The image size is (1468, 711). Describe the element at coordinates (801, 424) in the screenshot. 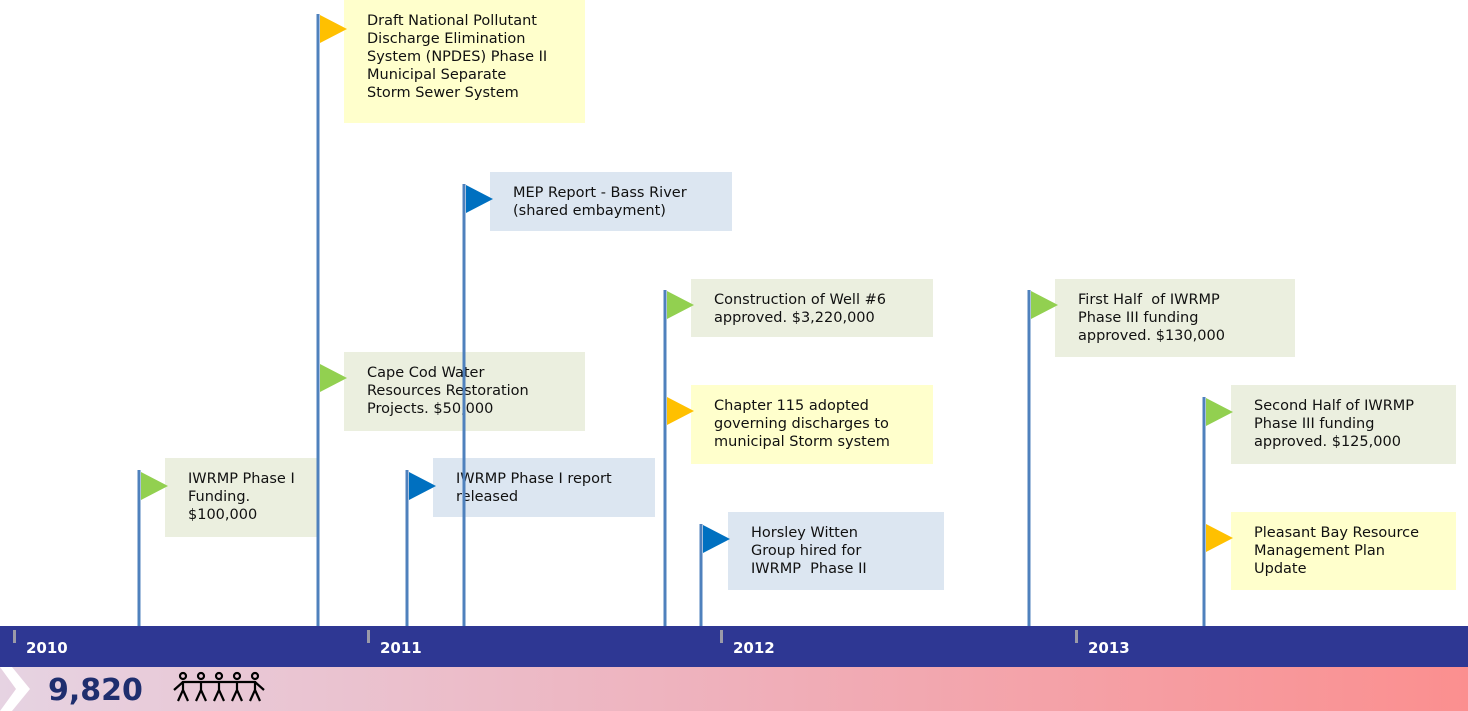

I see `event-text: governing discharges to` at that location.